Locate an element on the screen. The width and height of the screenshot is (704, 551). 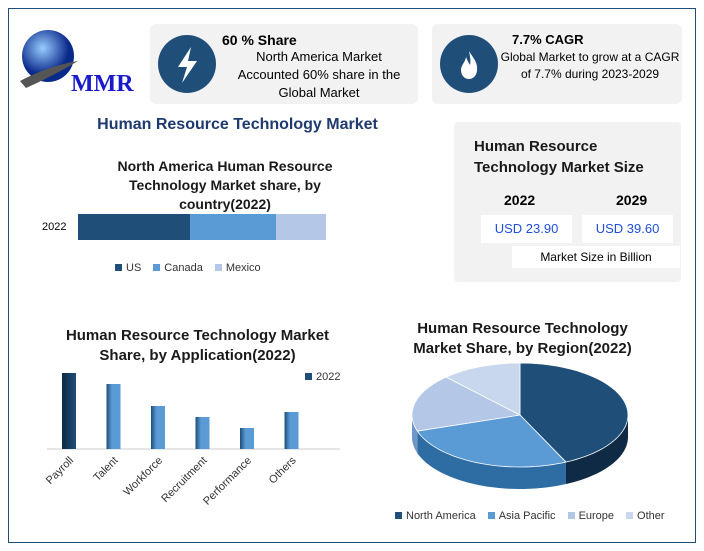
slice-side-asia-pacific is located at coordinates (491, 460).